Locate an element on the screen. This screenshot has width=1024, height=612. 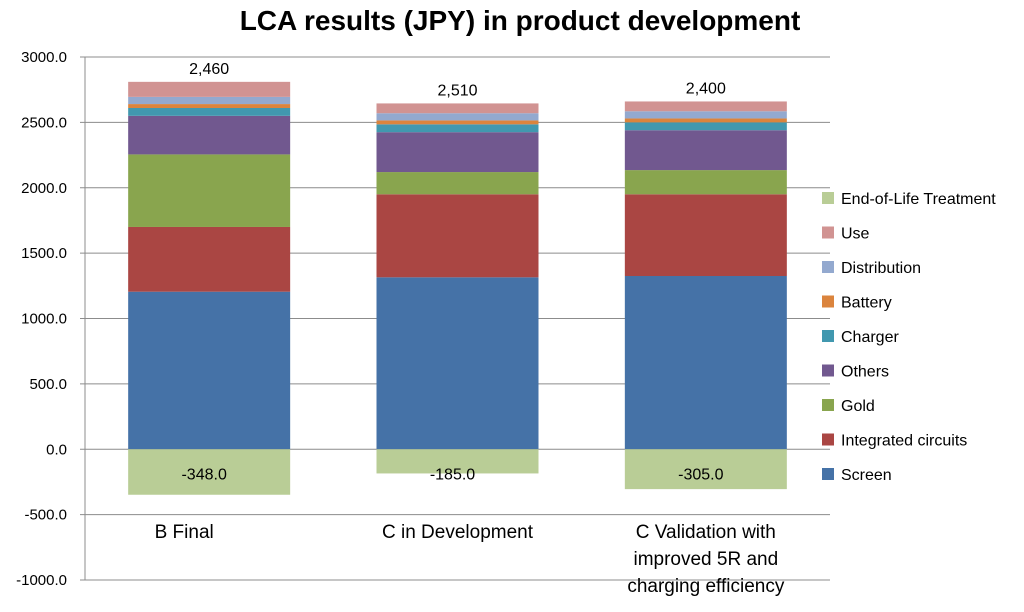
legend-label: Use is located at coordinates (855, 234).